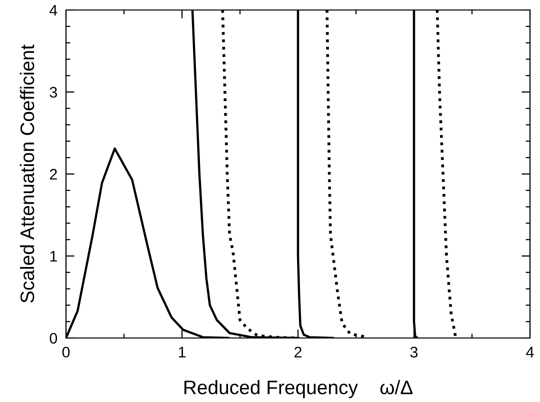  Describe the element at coordinates (53, 92) in the screenshot. I see `y-tick-label: 3` at that location.